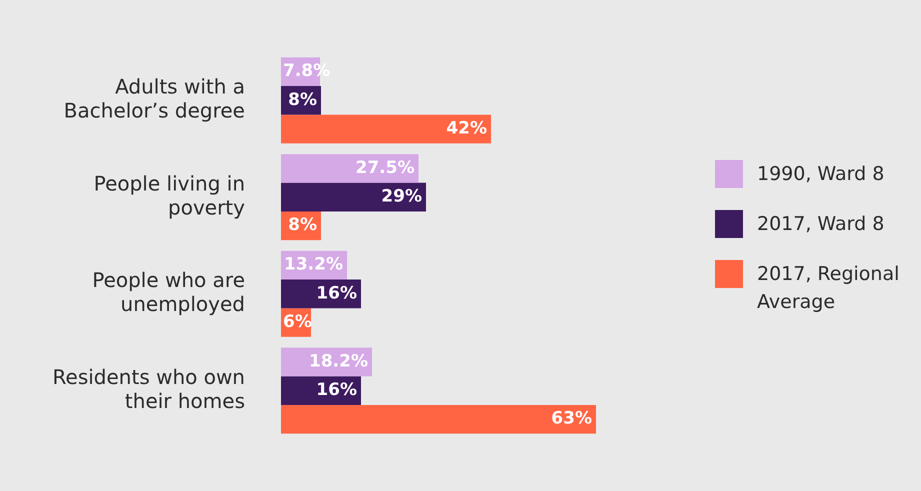 This screenshot has height=491, width=921. Describe the element at coordinates (154, 98) in the screenshot. I see `y-tick-label: Adults with a Bachelor’s degree` at that location.